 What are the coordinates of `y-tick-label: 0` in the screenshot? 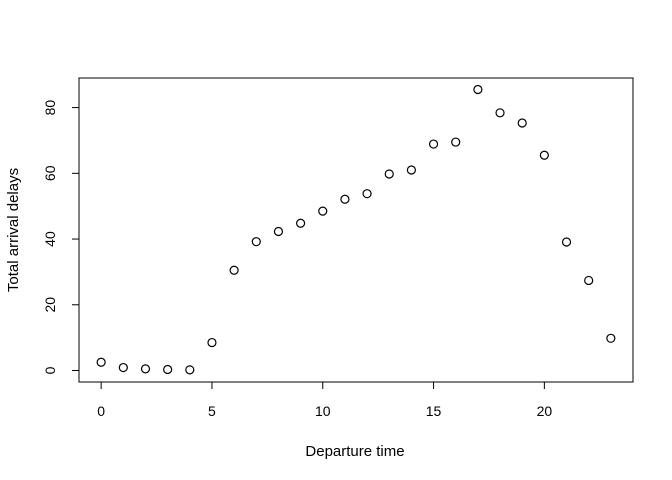 It's located at (50, 370).